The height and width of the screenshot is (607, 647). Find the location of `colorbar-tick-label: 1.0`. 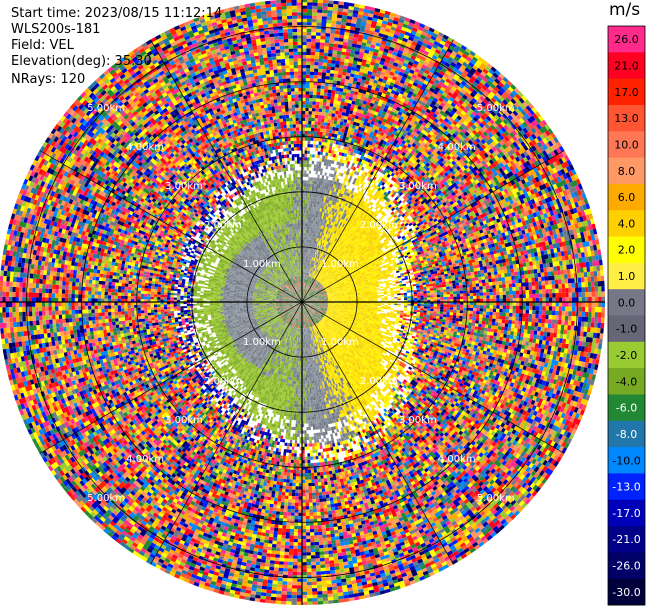

colorbar-tick-label: 1.0 is located at coordinates (627, 276).